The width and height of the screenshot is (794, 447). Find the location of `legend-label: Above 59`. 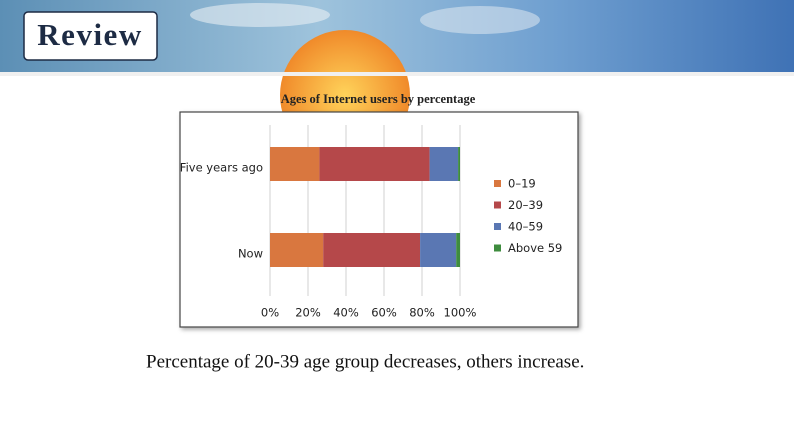

legend-label: Above 59 is located at coordinates (535, 248).